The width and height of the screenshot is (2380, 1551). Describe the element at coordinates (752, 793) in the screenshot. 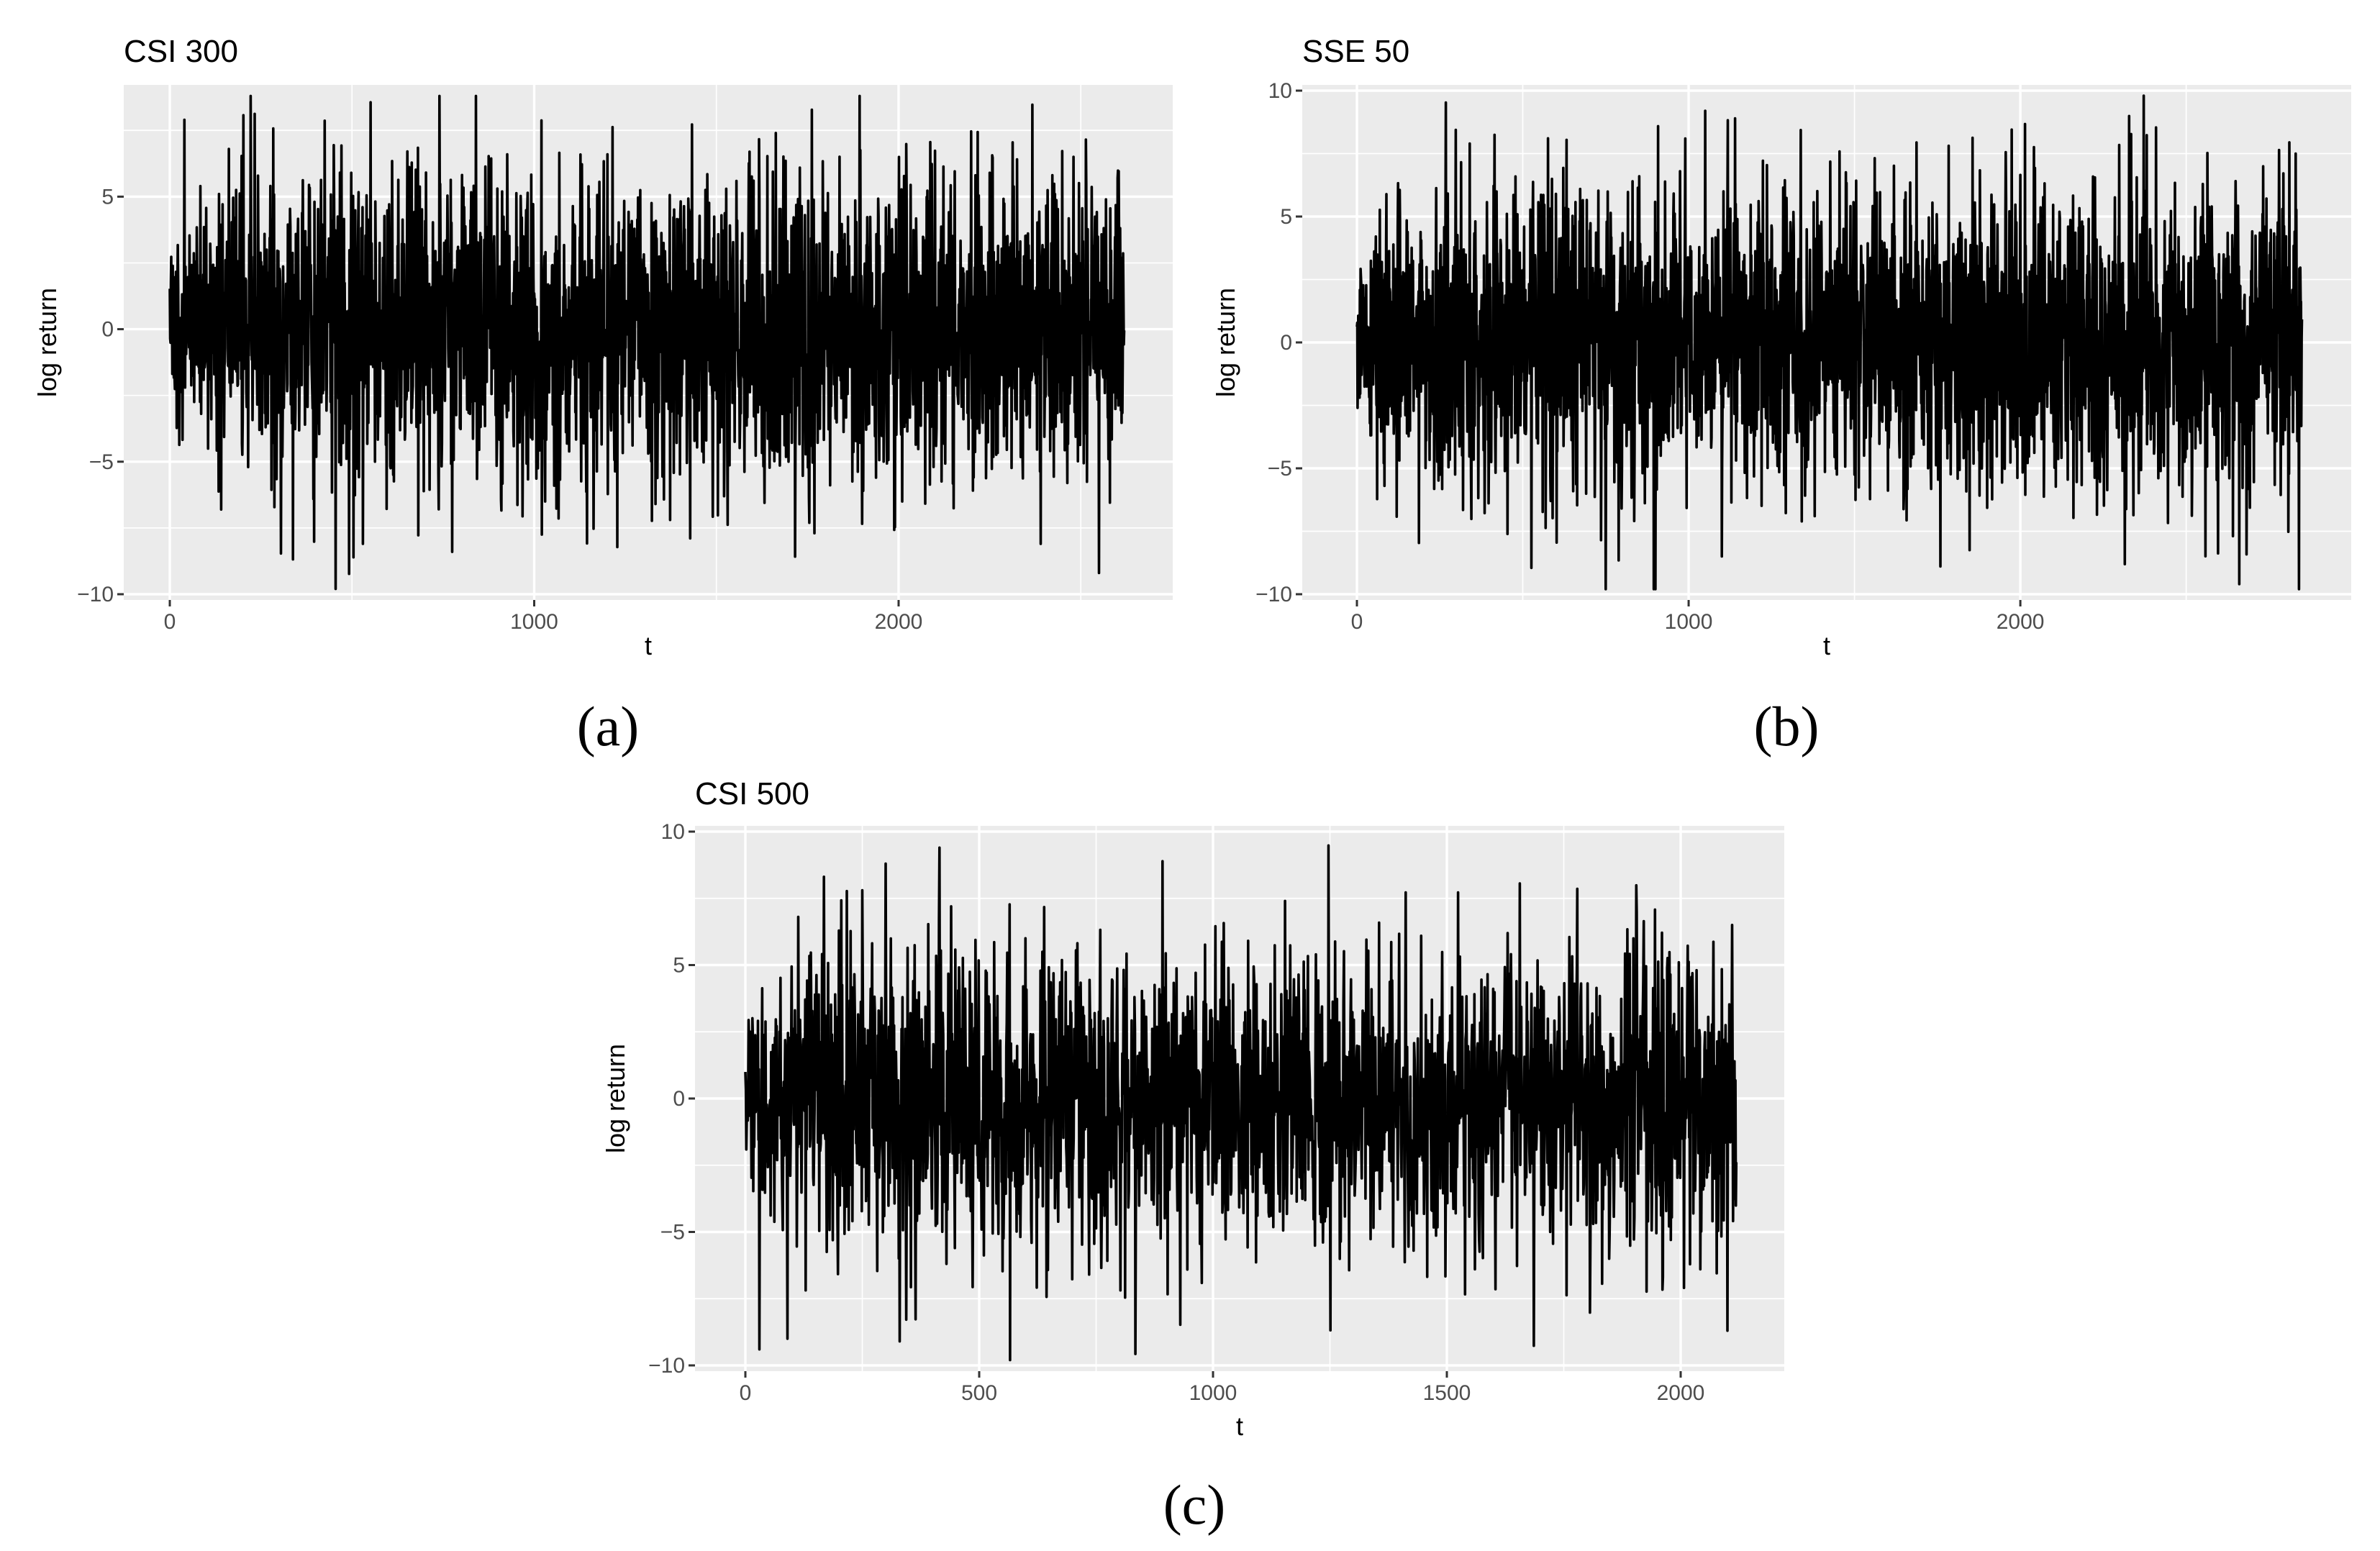

I see `chart-title: CSI 500` at that location.